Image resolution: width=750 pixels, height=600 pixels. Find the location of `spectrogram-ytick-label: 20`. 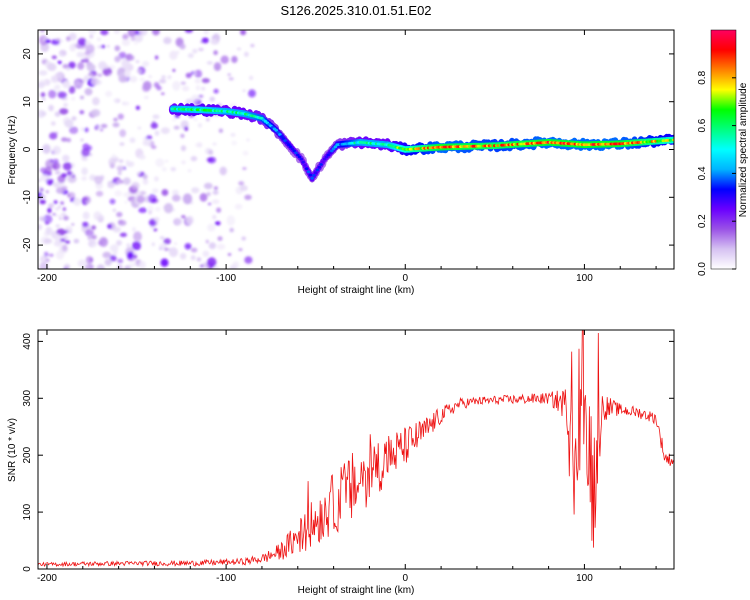

spectrogram-ytick-label: 20 is located at coordinates (27, 54).